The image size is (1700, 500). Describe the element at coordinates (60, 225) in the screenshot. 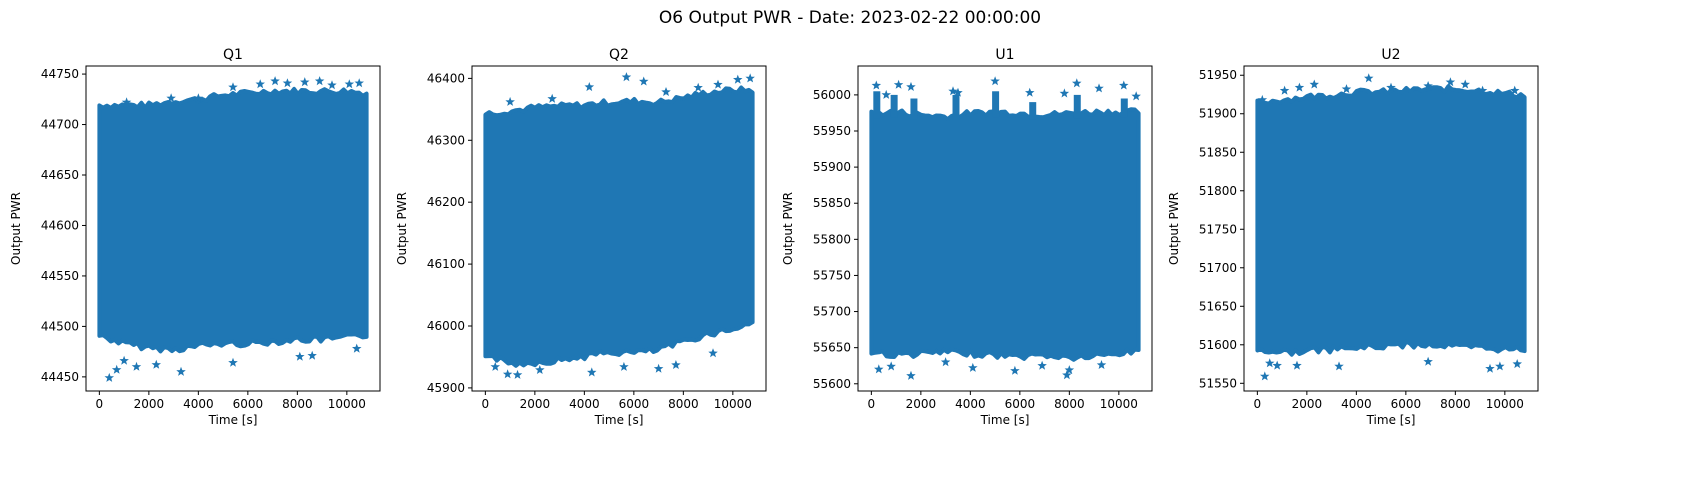

I see `y-tick-label: 44600` at that location.